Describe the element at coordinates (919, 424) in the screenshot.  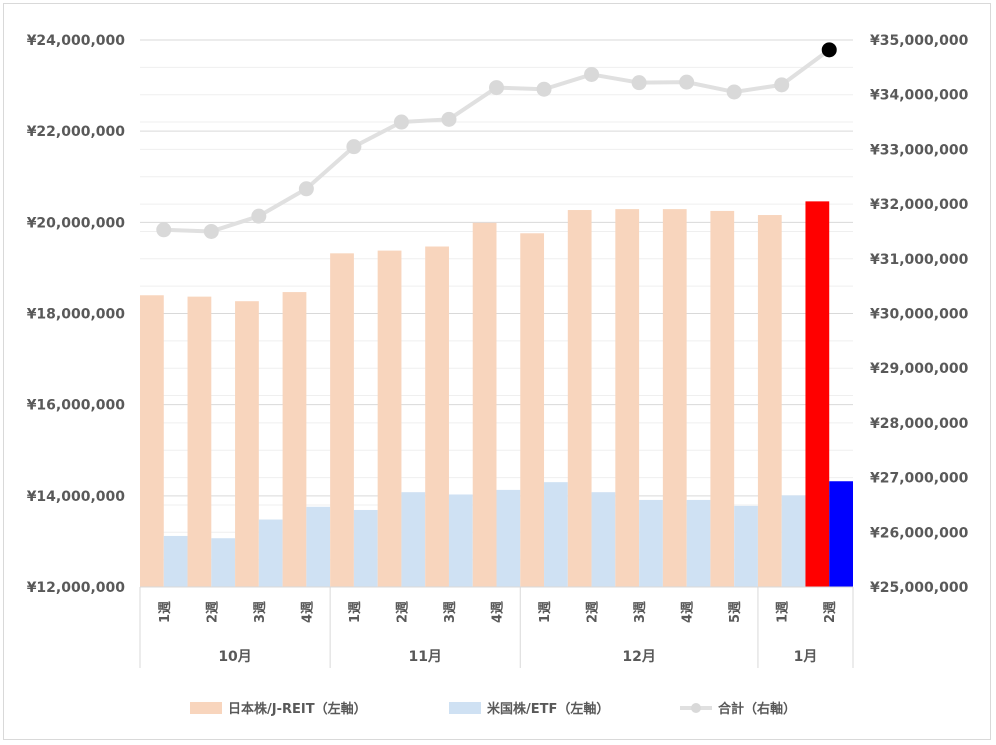
I see `right-tick-label: ¥28,000,000` at that location.